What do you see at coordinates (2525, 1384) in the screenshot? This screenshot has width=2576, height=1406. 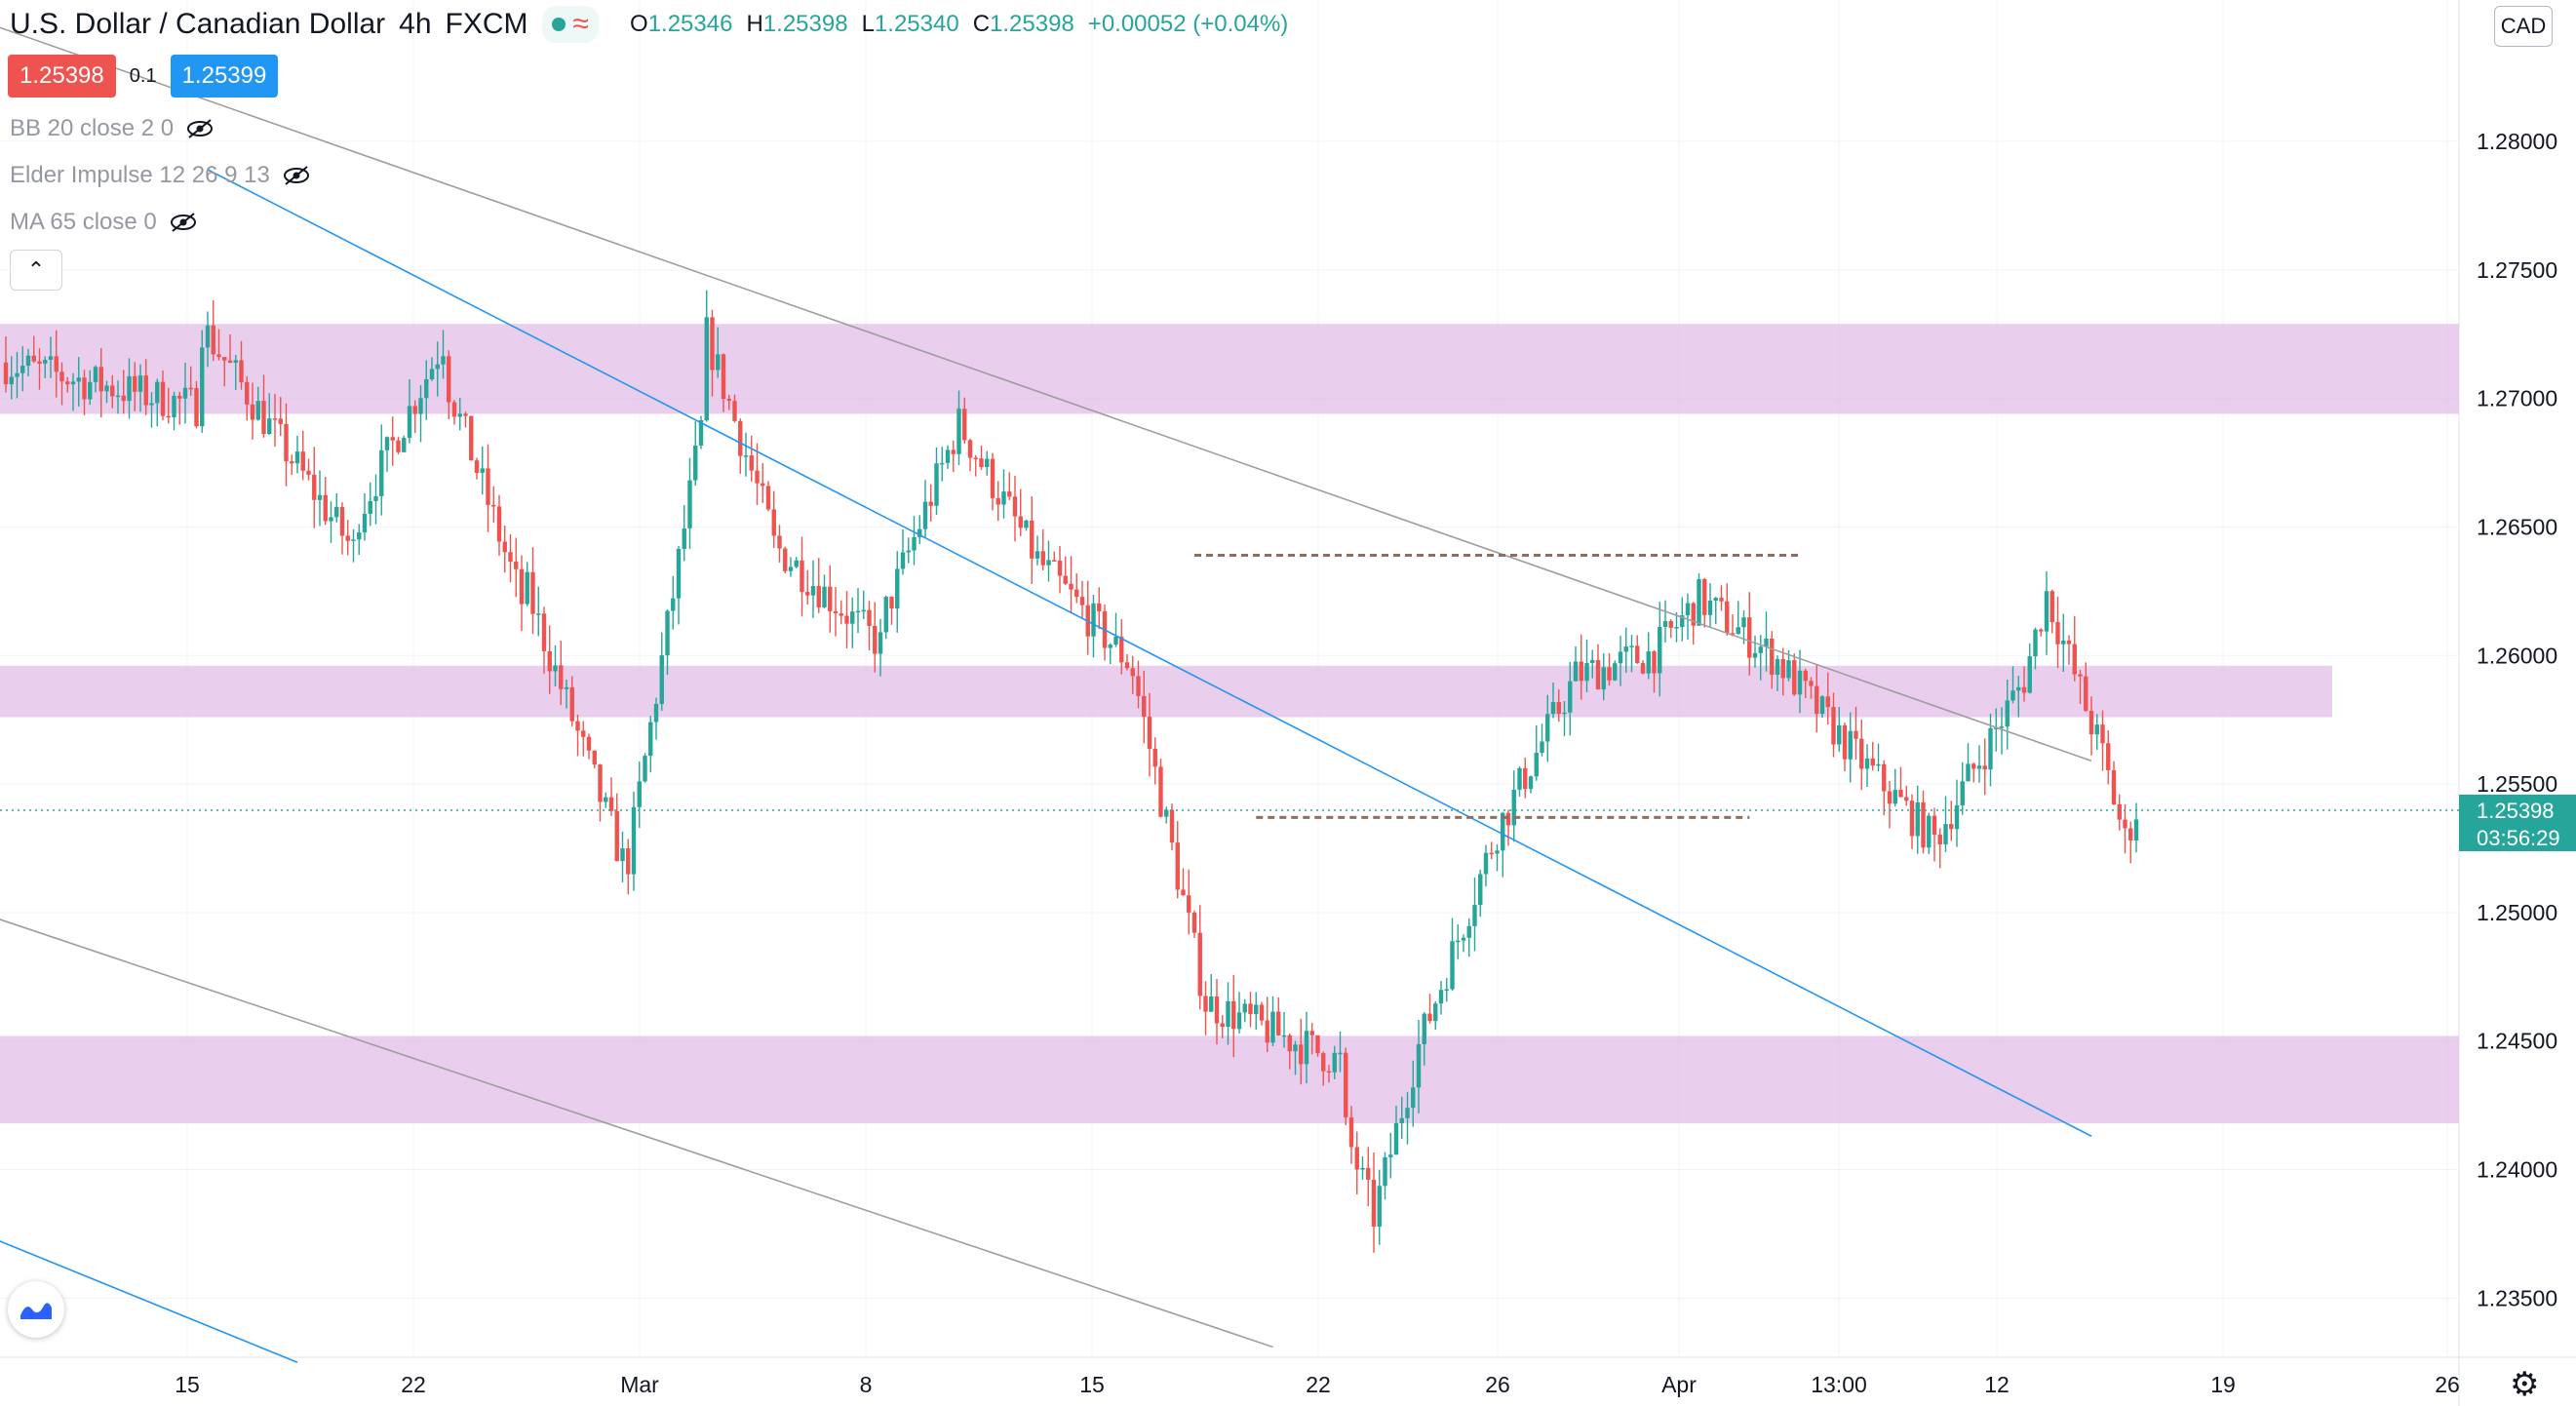 I see `settings-gear-icon: ⚙` at bounding box center [2525, 1384].